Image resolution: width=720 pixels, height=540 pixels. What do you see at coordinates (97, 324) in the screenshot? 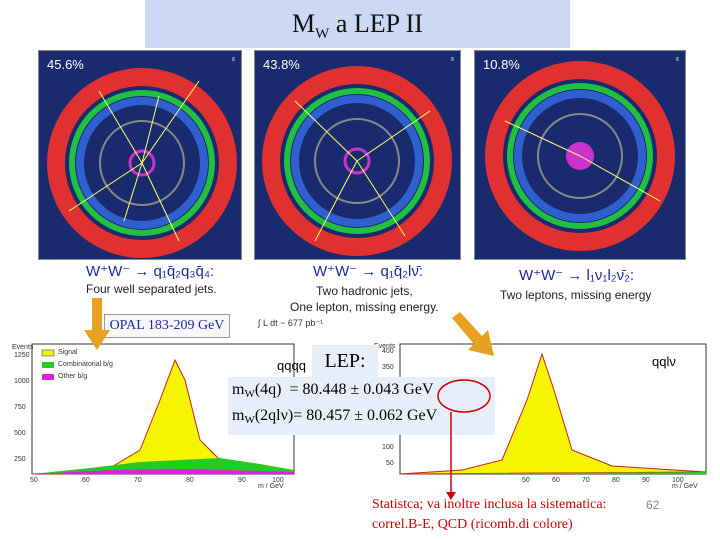
I see `arrow-down-icon` at bounding box center [97, 324].